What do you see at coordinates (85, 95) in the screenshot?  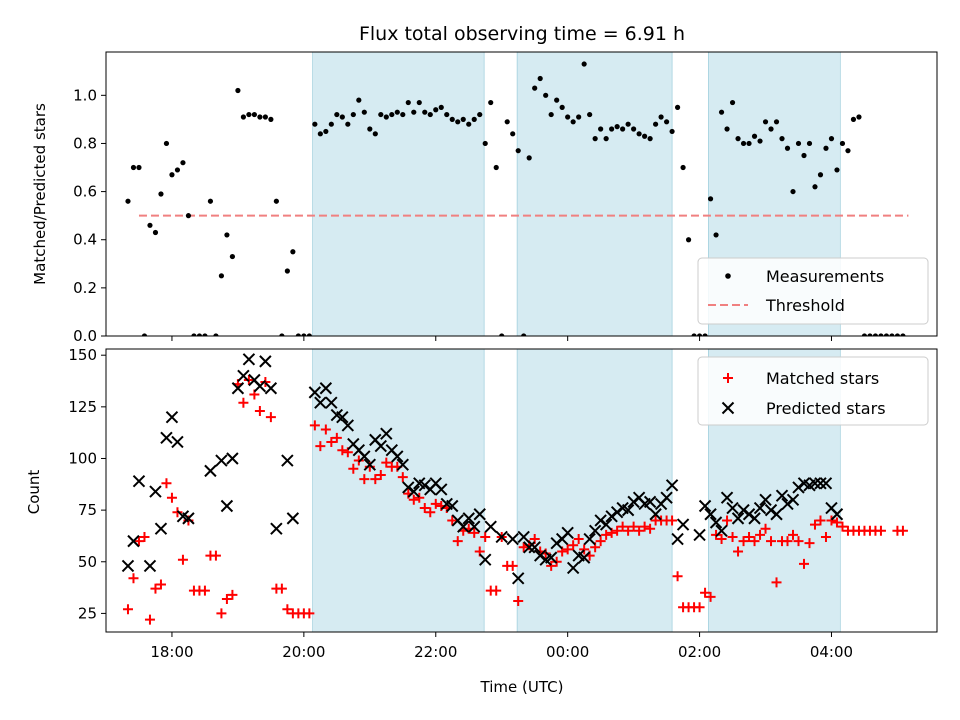 I see `top-y-tick-label: 1.0` at bounding box center [85, 95].